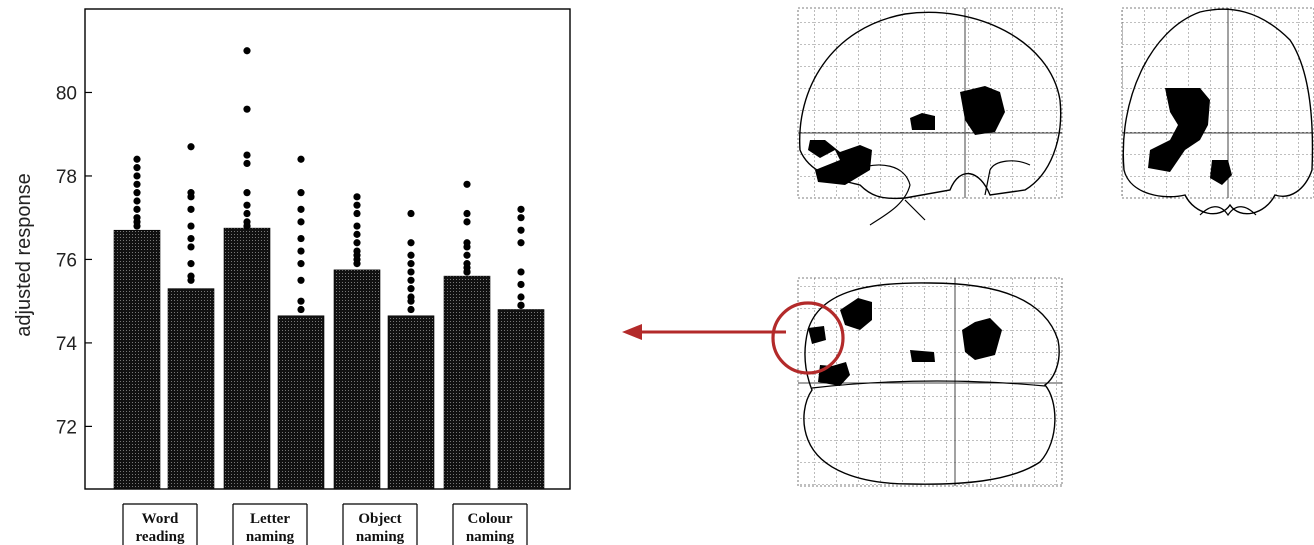 The height and width of the screenshot is (545, 1314). I want to click on y-tick-label: 80, so click(66, 93).